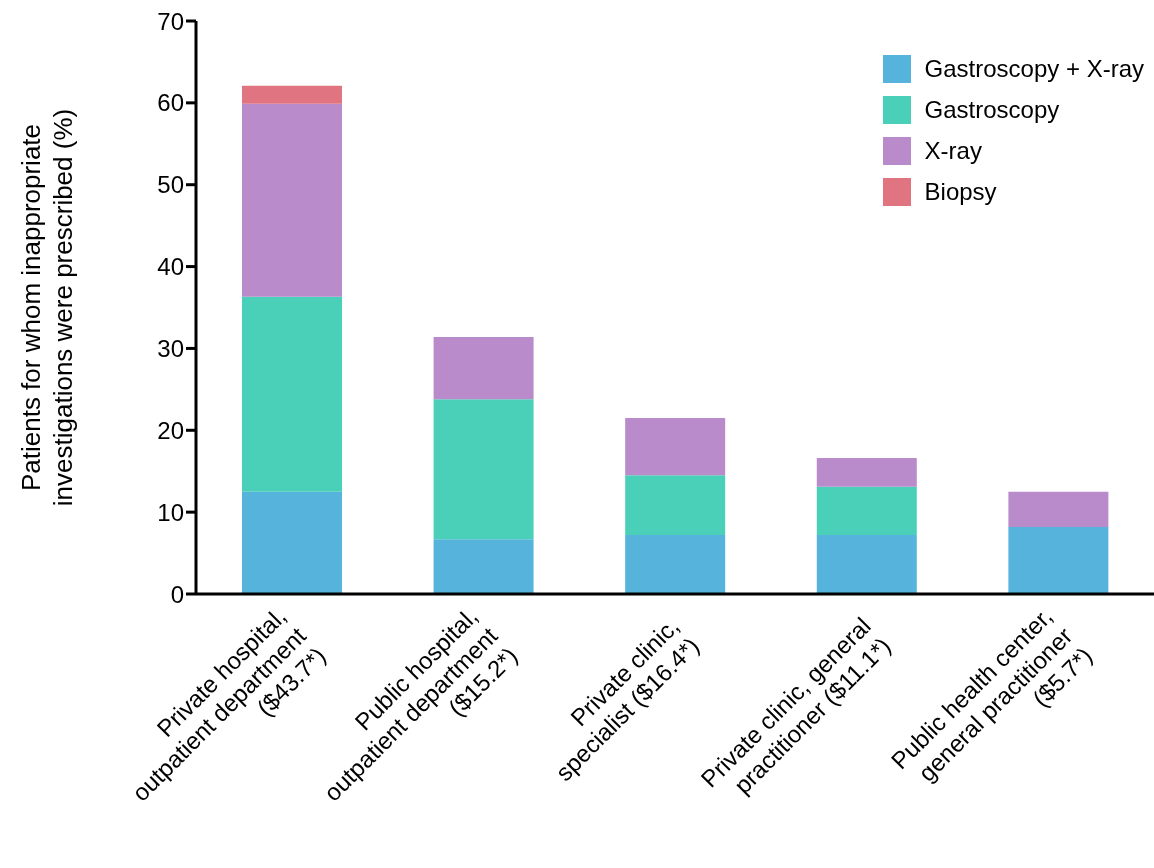  I want to click on legend-label: Biopsy, so click(960, 191).